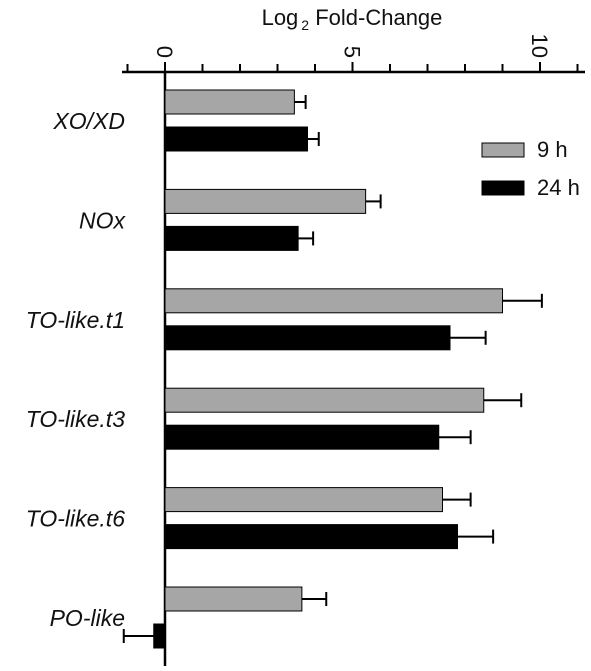  Describe the element at coordinates (352, 52) in the screenshot. I see `x-tick-label: 5` at that location.